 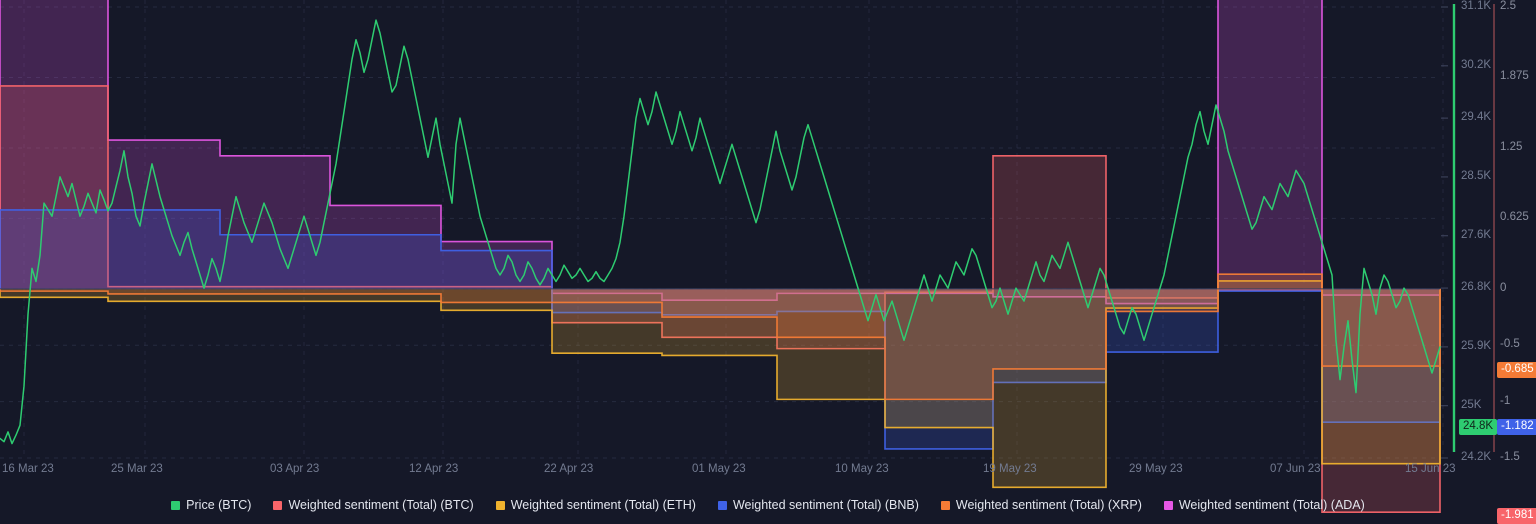 I want to click on x-axis-tick-label: 10 May 23, so click(x=862, y=469).